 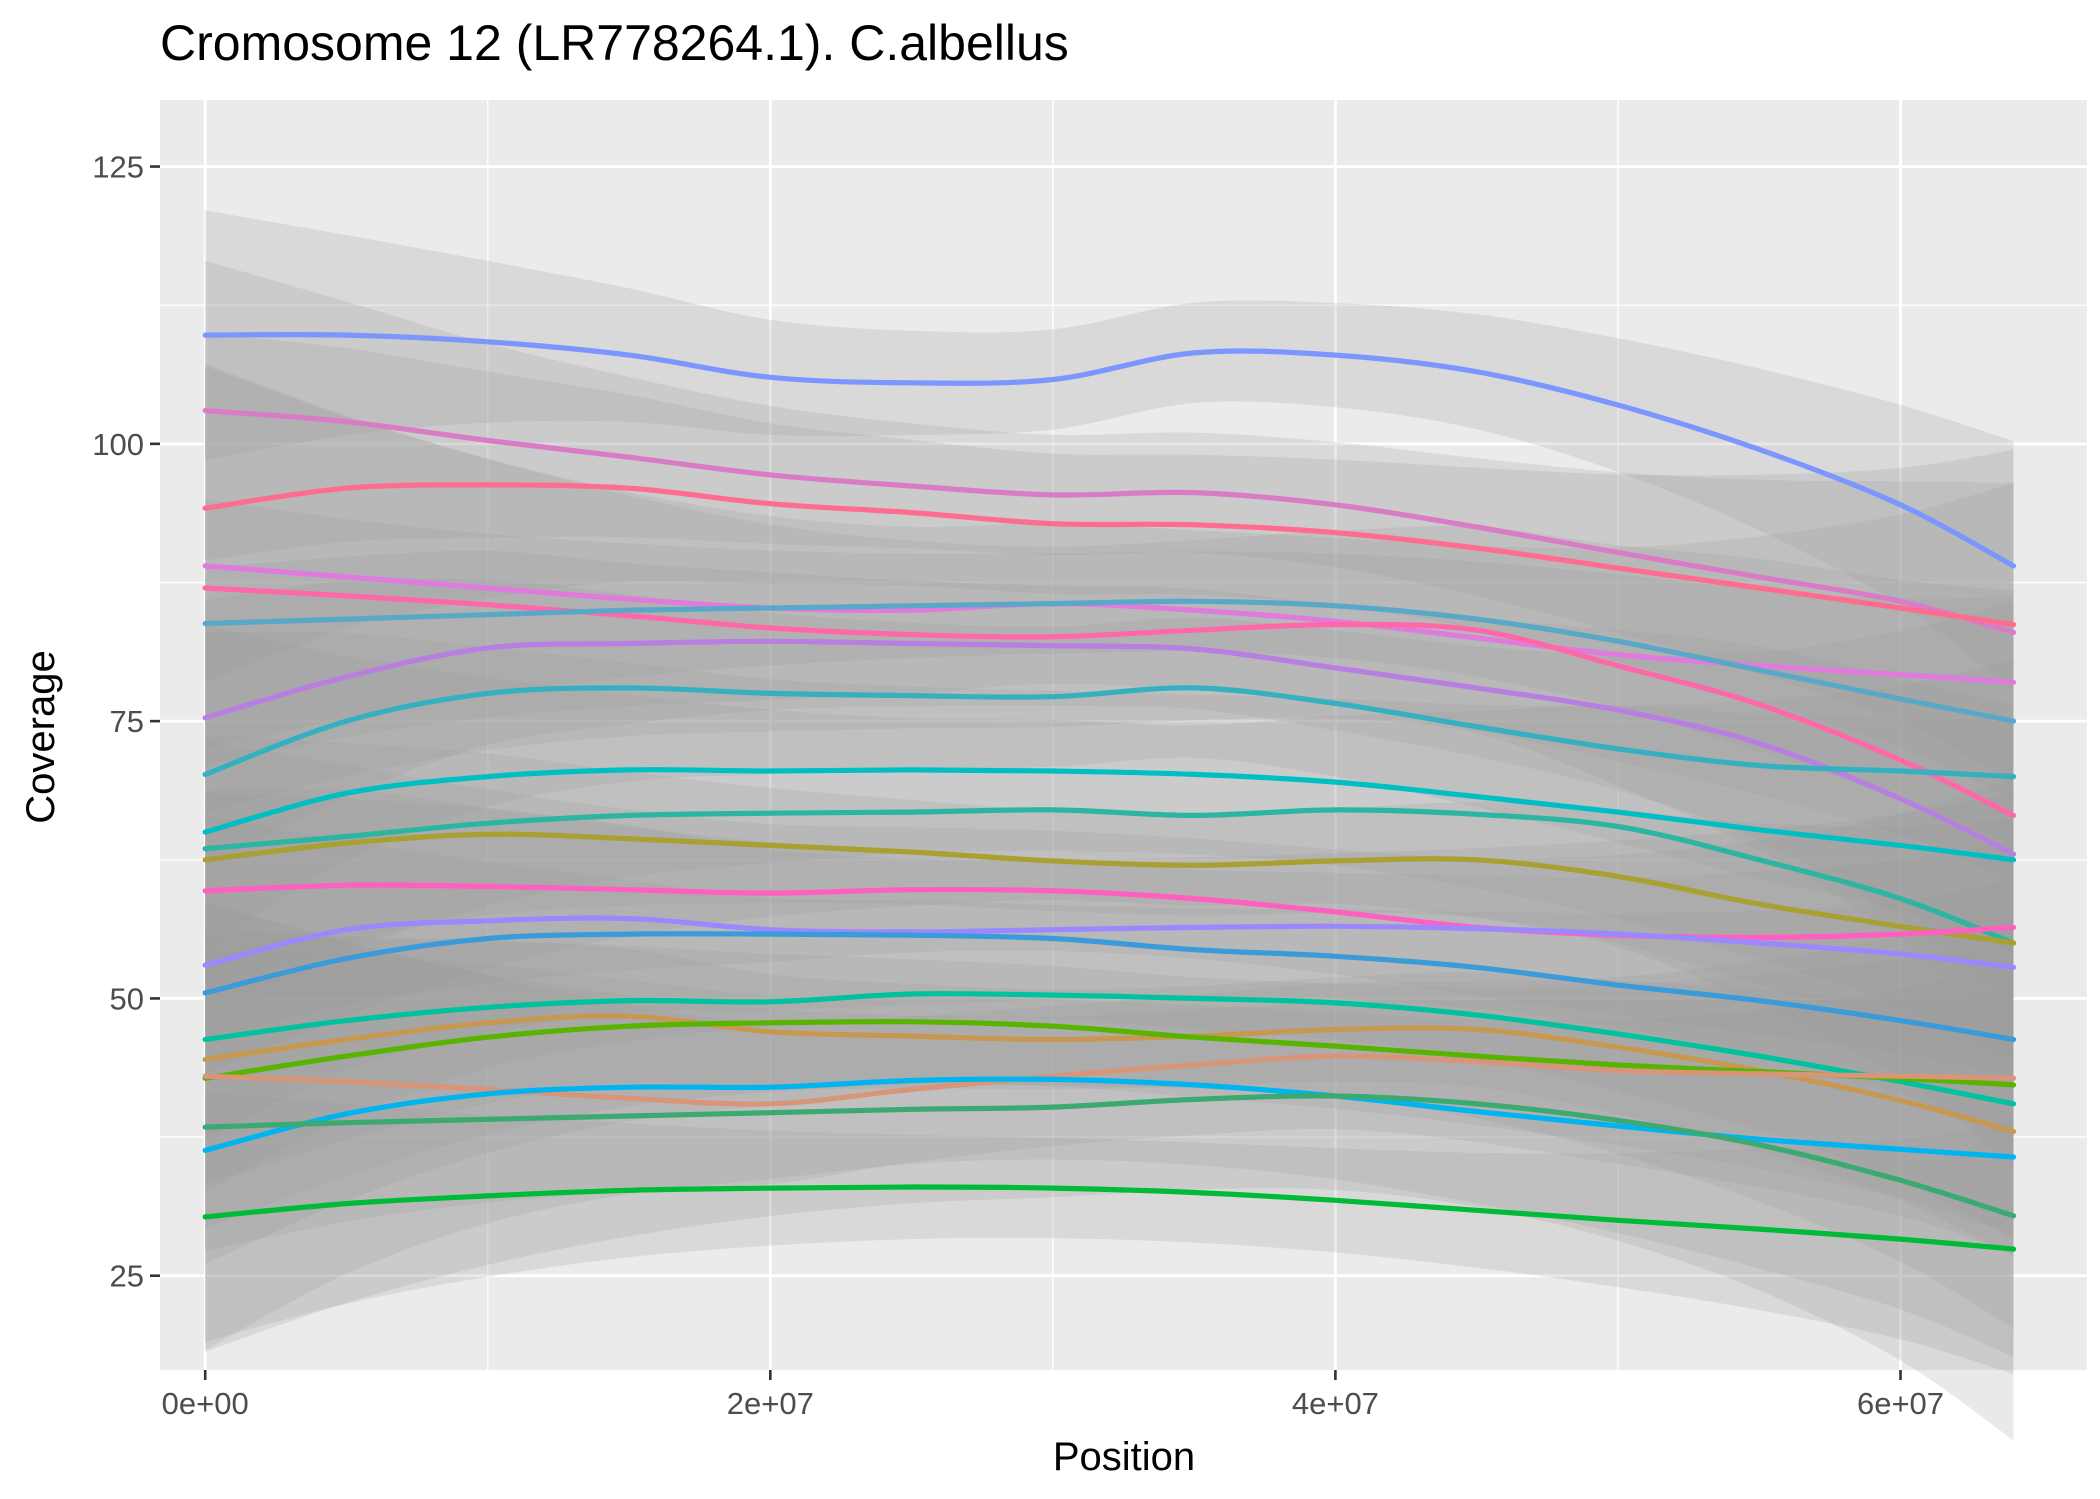 I want to click on x-axis: 0e+00 2e+07 4e+07 6e+07, so click(x=1053, y=1395).